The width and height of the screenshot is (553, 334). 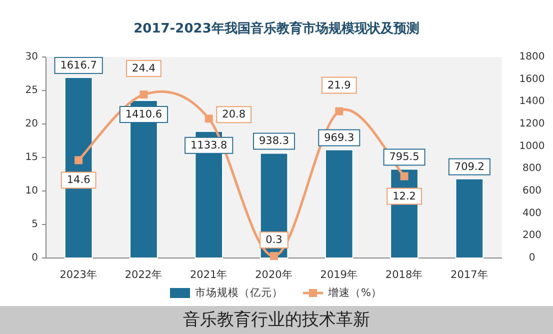 I want to click on y2-tick-label: 200, so click(x=532, y=236).